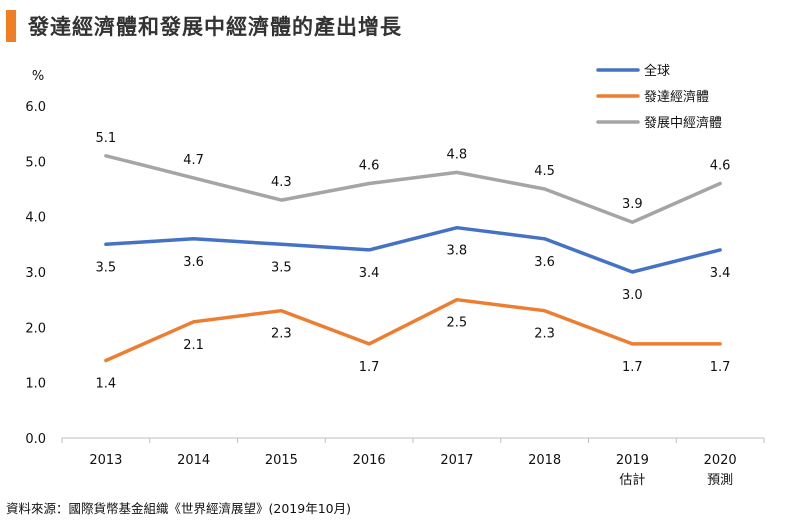  Describe the element at coordinates (720, 460) in the screenshot. I see `x-tick-label: 2020` at that location.